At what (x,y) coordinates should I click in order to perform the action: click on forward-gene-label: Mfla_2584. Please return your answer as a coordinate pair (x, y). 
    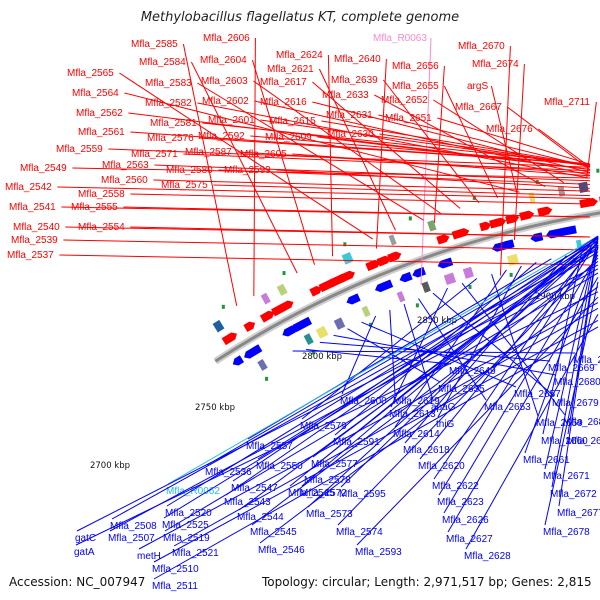
    Looking at the image, I should click on (162, 62).